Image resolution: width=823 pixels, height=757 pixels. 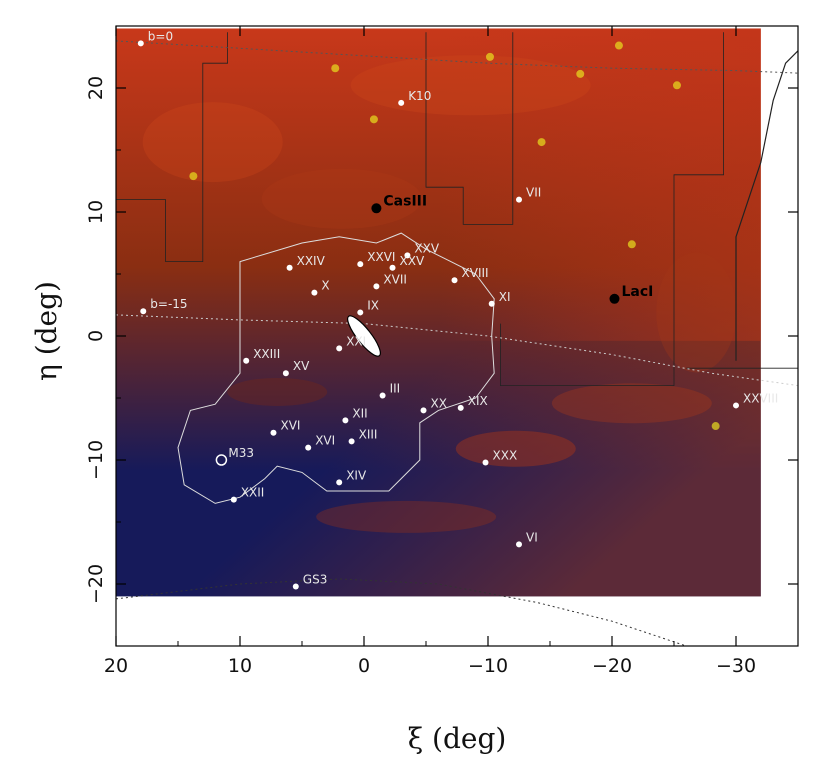 I want to click on y-tick-label-3: −10, so click(x=96, y=460).